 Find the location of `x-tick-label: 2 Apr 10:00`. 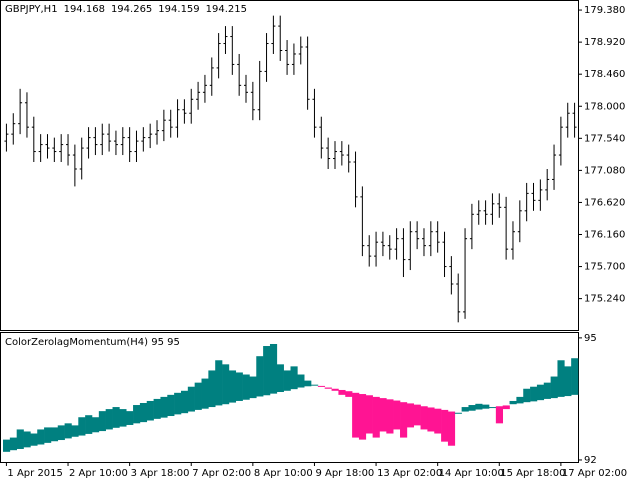

x-tick-label: 2 Apr 10:00 is located at coordinates (98, 473).